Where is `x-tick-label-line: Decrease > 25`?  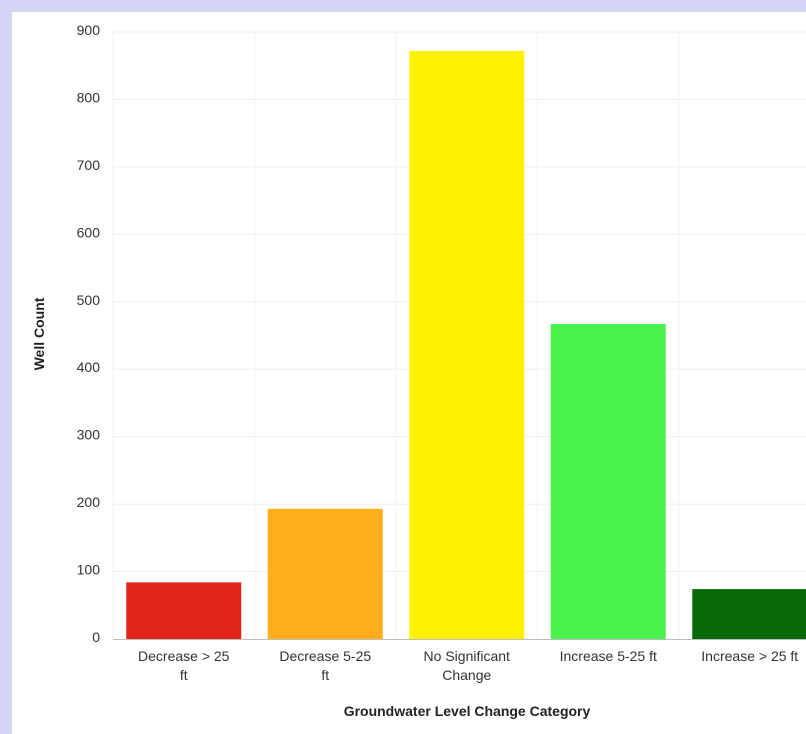
x-tick-label-line: Decrease > 25 is located at coordinates (184, 656).